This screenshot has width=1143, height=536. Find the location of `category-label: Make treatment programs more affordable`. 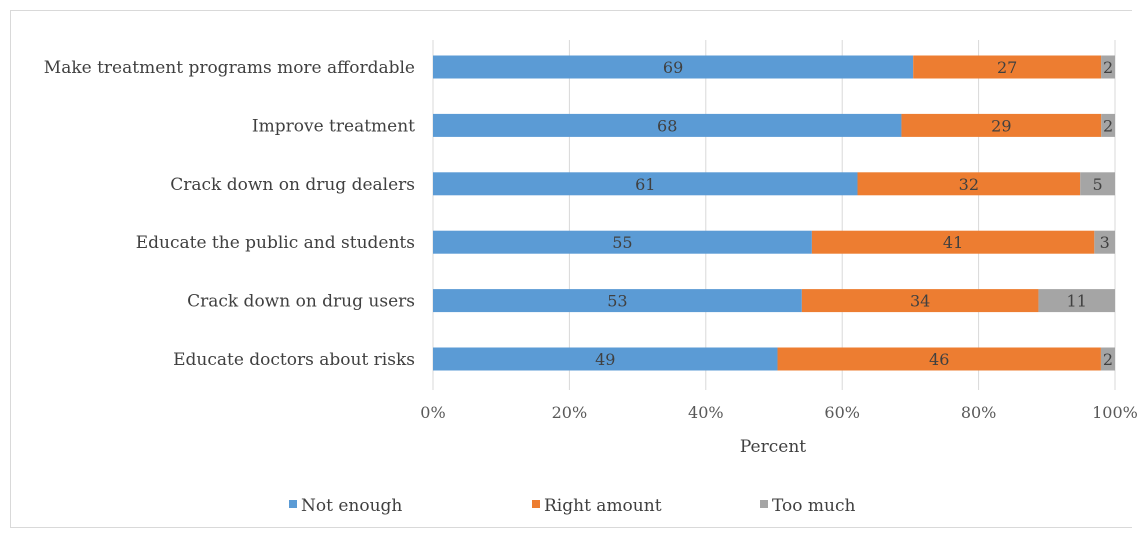

category-label: Make treatment programs more affordable is located at coordinates (229, 68).